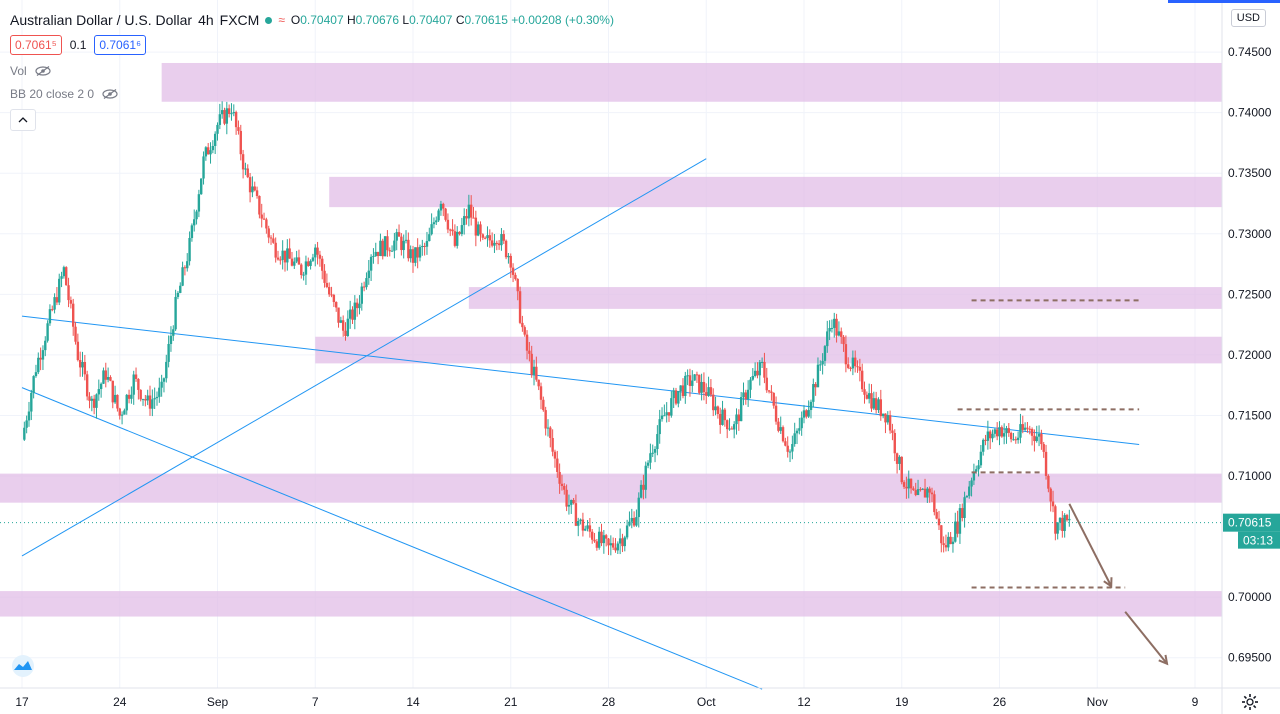 This screenshot has width=1280, height=714. Describe the element at coordinates (36, 45) in the screenshot. I see `sell-button: 0.7061⁵` at that location.